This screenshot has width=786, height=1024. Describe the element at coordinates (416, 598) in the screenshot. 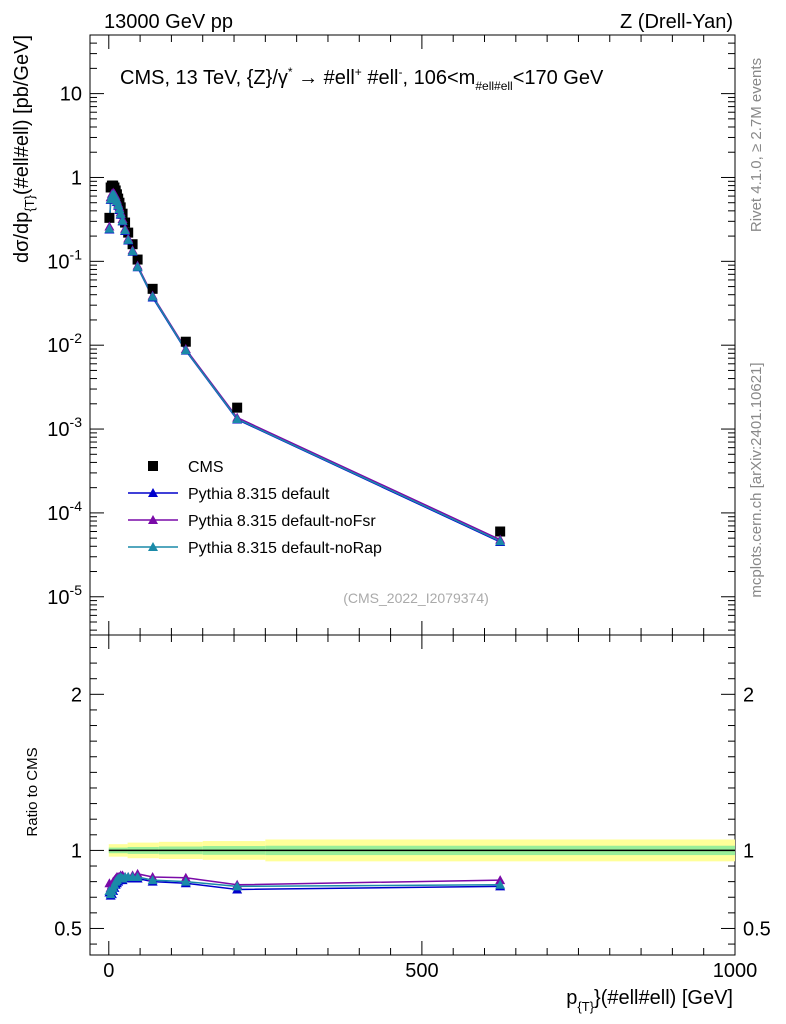

I see `analysis-id: (CMS_2022_I2079374)` at that location.